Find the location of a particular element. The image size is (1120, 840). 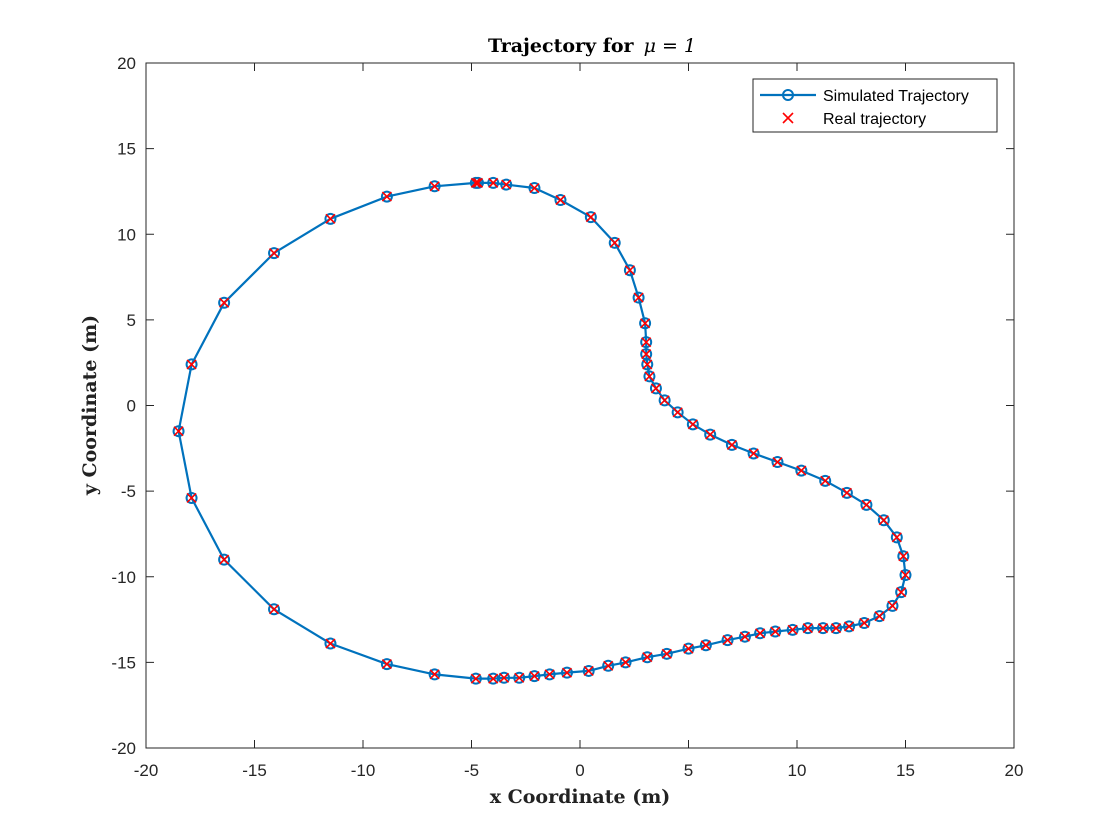

y-tick-label: 5 is located at coordinates (131, 320).